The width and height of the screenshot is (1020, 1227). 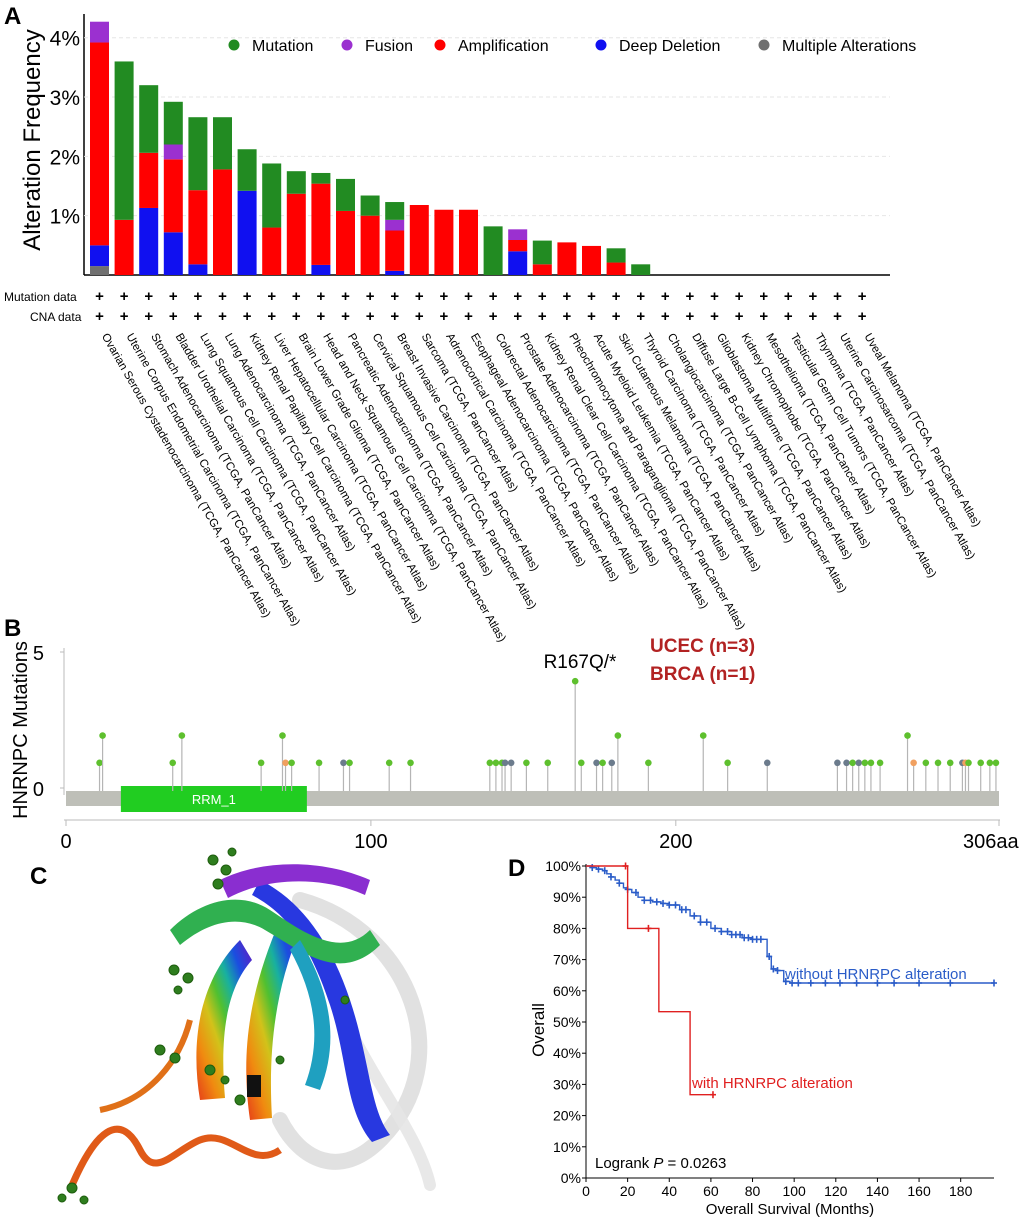 I want to click on d-y-tick-label: 0%, so click(x=571, y=1178).